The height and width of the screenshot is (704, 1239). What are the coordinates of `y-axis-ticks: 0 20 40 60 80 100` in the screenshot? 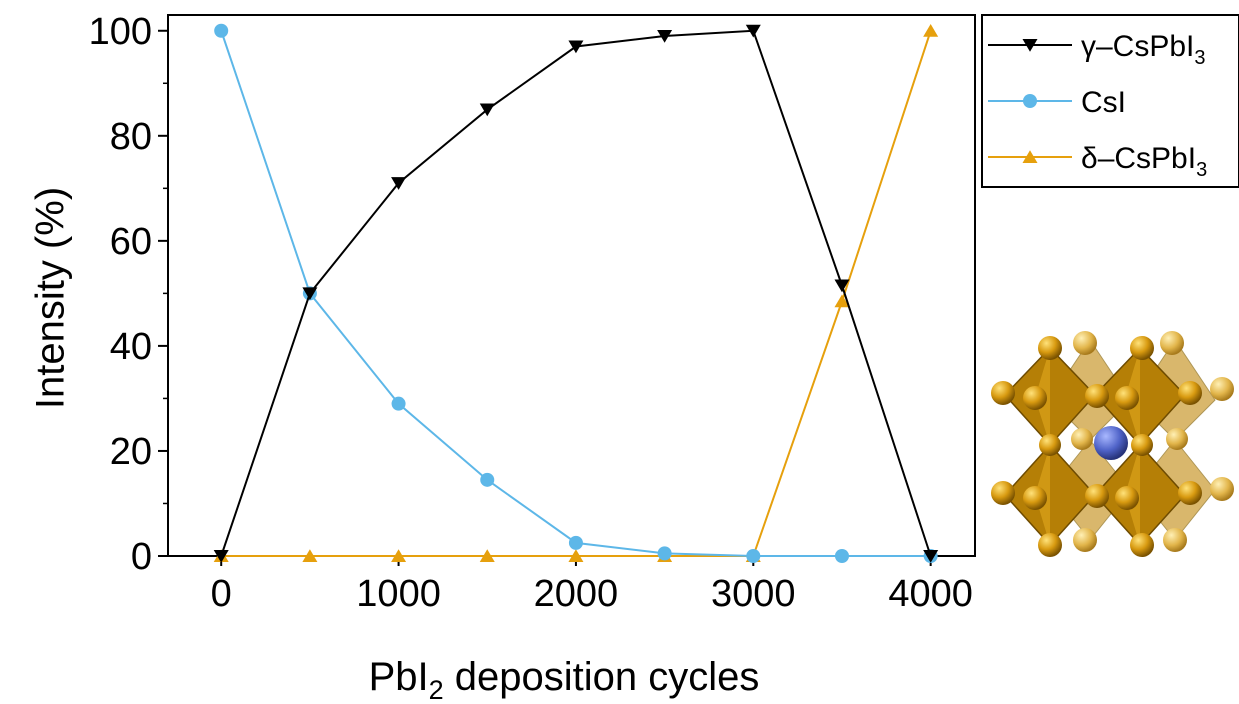 It's located at (128, 294).